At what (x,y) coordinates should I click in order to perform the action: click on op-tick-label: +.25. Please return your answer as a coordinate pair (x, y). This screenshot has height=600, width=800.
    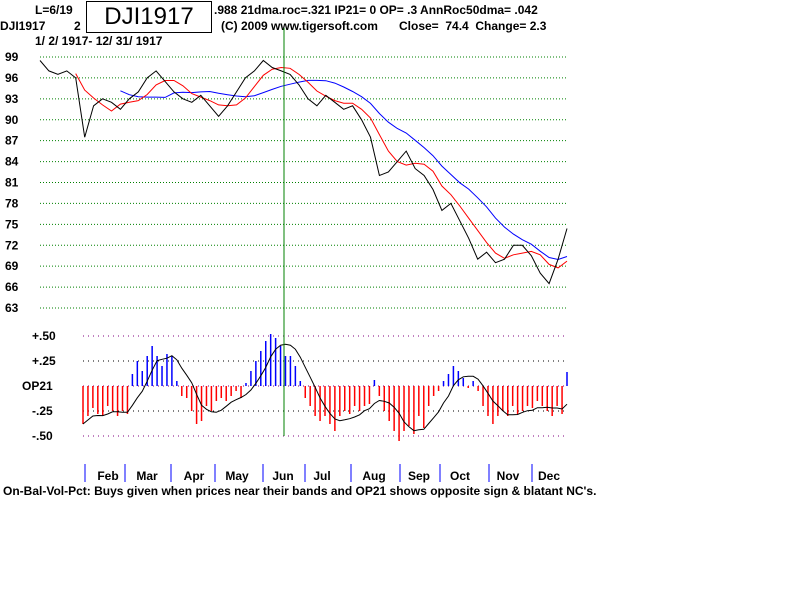
    Looking at the image, I should click on (44, 361).